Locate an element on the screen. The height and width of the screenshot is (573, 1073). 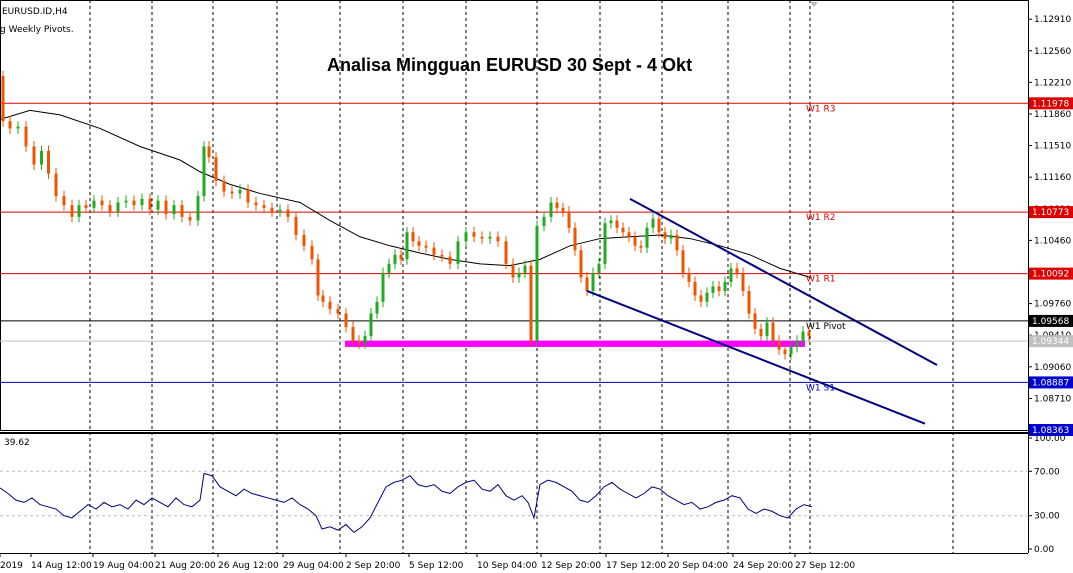
y-tick-label: 1.11160 is located at coordinates (1052, 178).